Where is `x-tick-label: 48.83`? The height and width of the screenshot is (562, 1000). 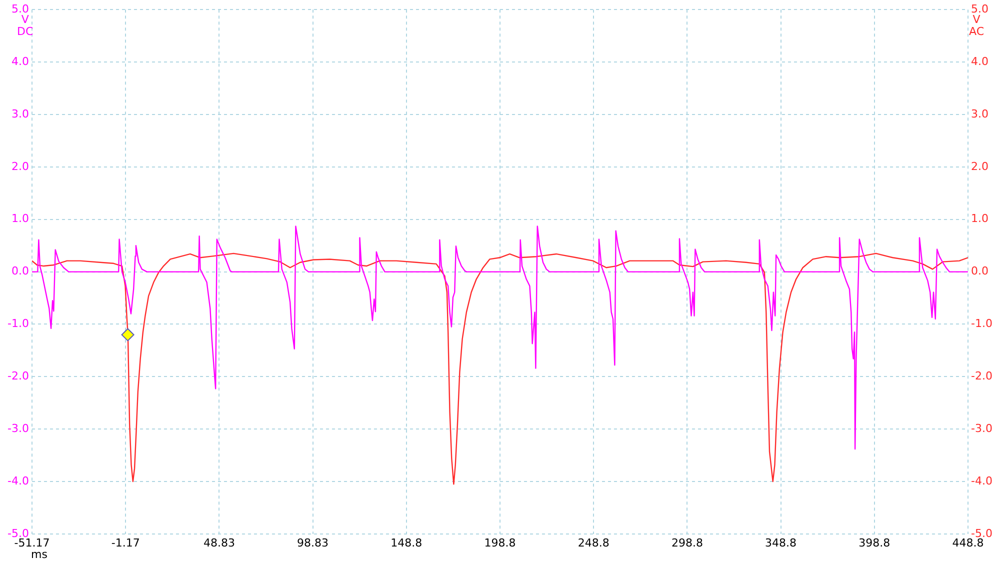
x-tick-label: 48.83 is located at coordinates (219, 543).